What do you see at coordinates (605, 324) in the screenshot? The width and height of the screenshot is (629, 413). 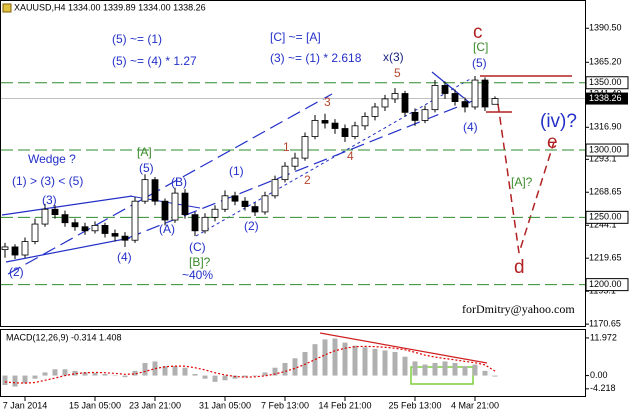 I see `y-tick-label: 1170.65` at bounding box center [605, 324].